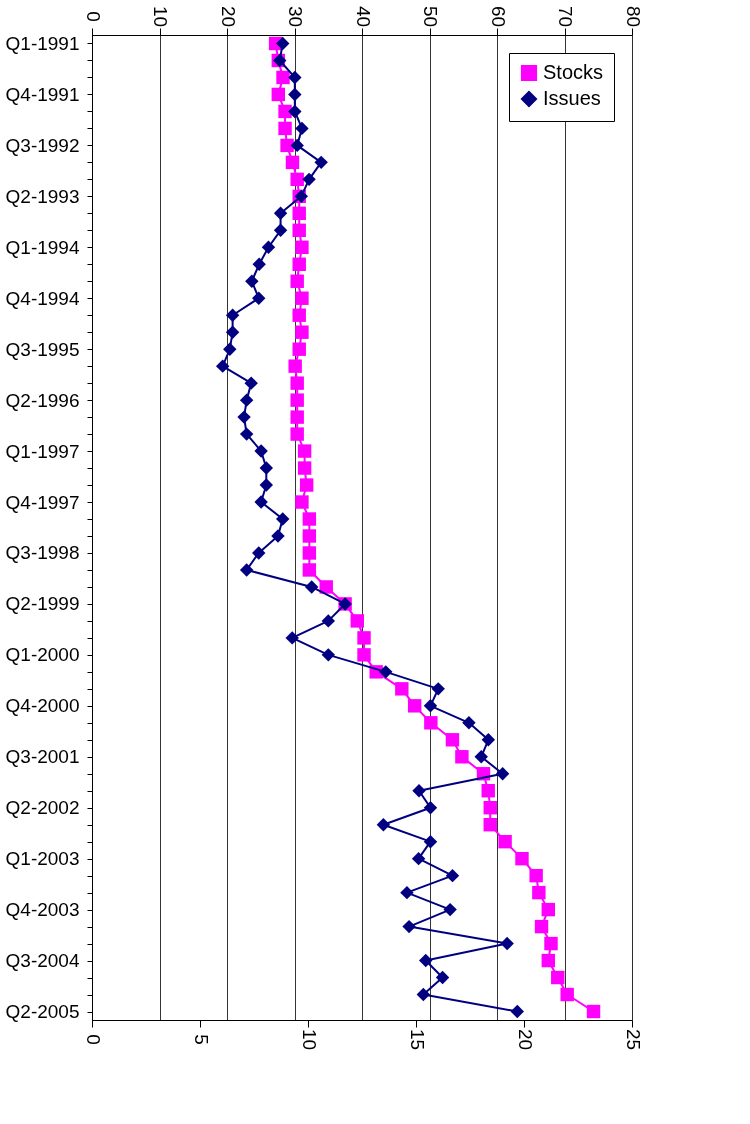 The width and height of the screenshot is (750, 1124). What do you see at coordinates (42, 43) in the screenshot?
I see `y-tick-label: Q1-1991` at bounding box center [42, 43].